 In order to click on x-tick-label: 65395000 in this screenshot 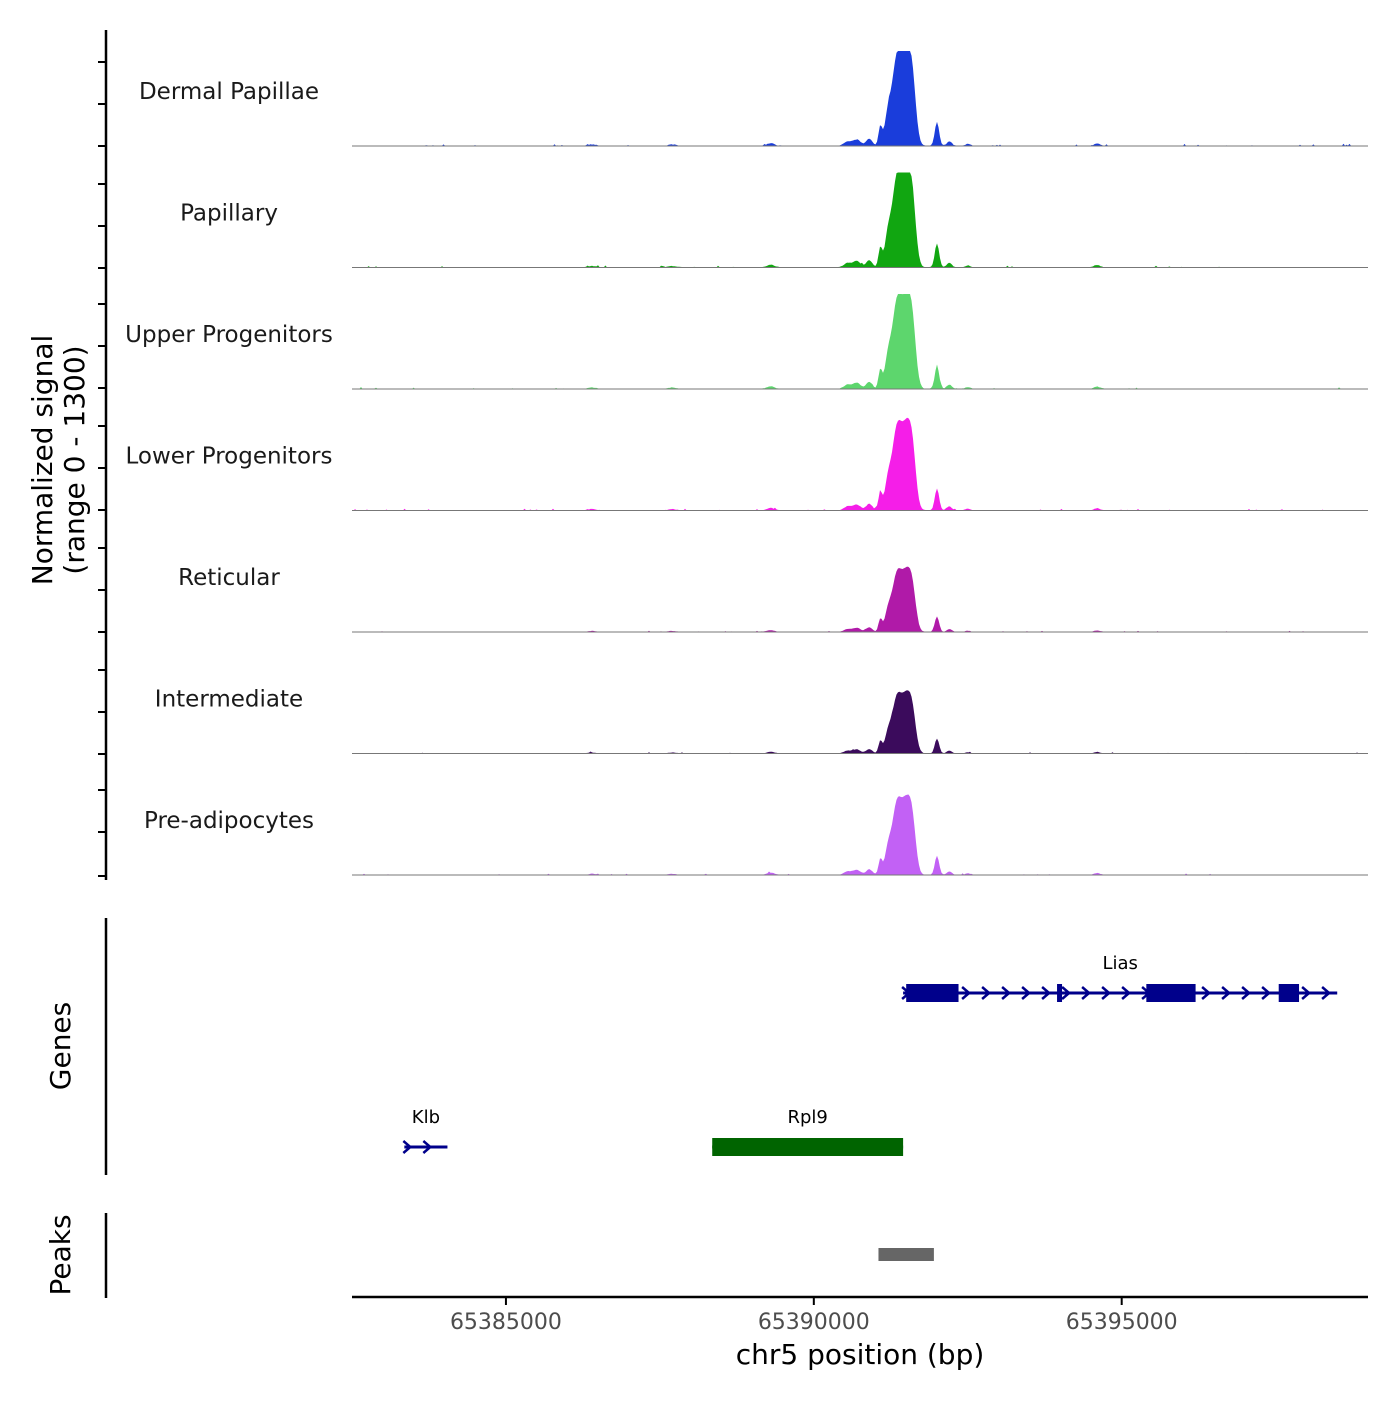, I will do `click(1122, 1322)`.